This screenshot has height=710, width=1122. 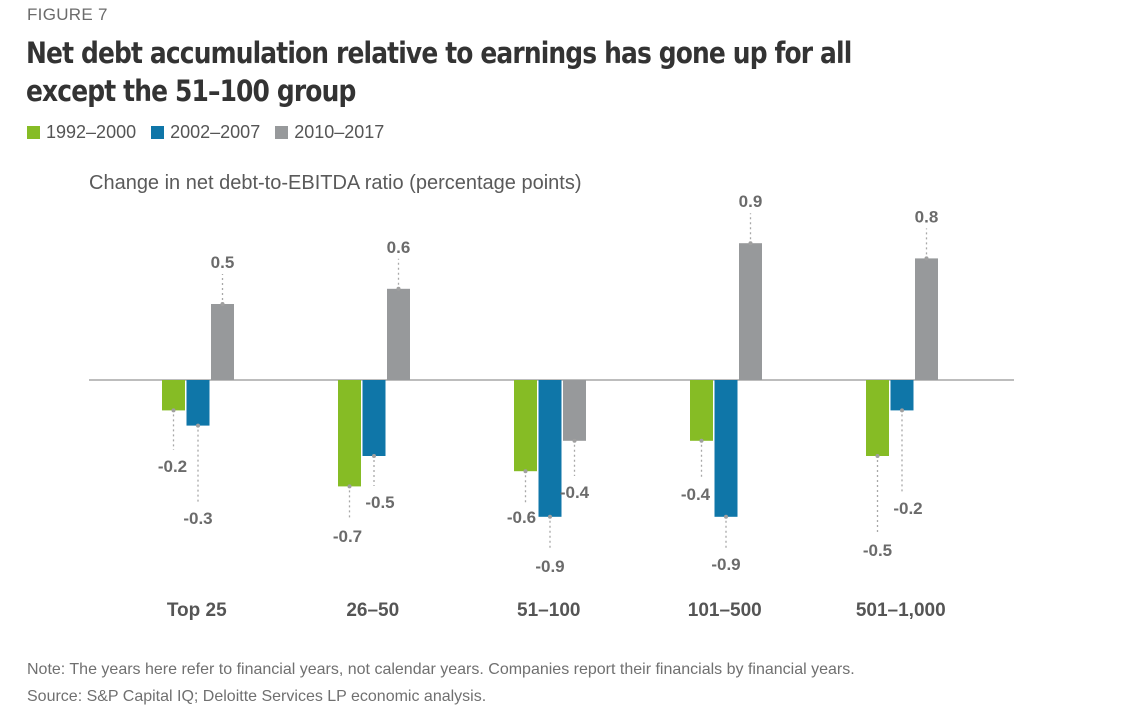 What do you see at coordinates (751, 201) in the screenshot?
I see `data-label: 0.9` at bounding box center [751, 201].